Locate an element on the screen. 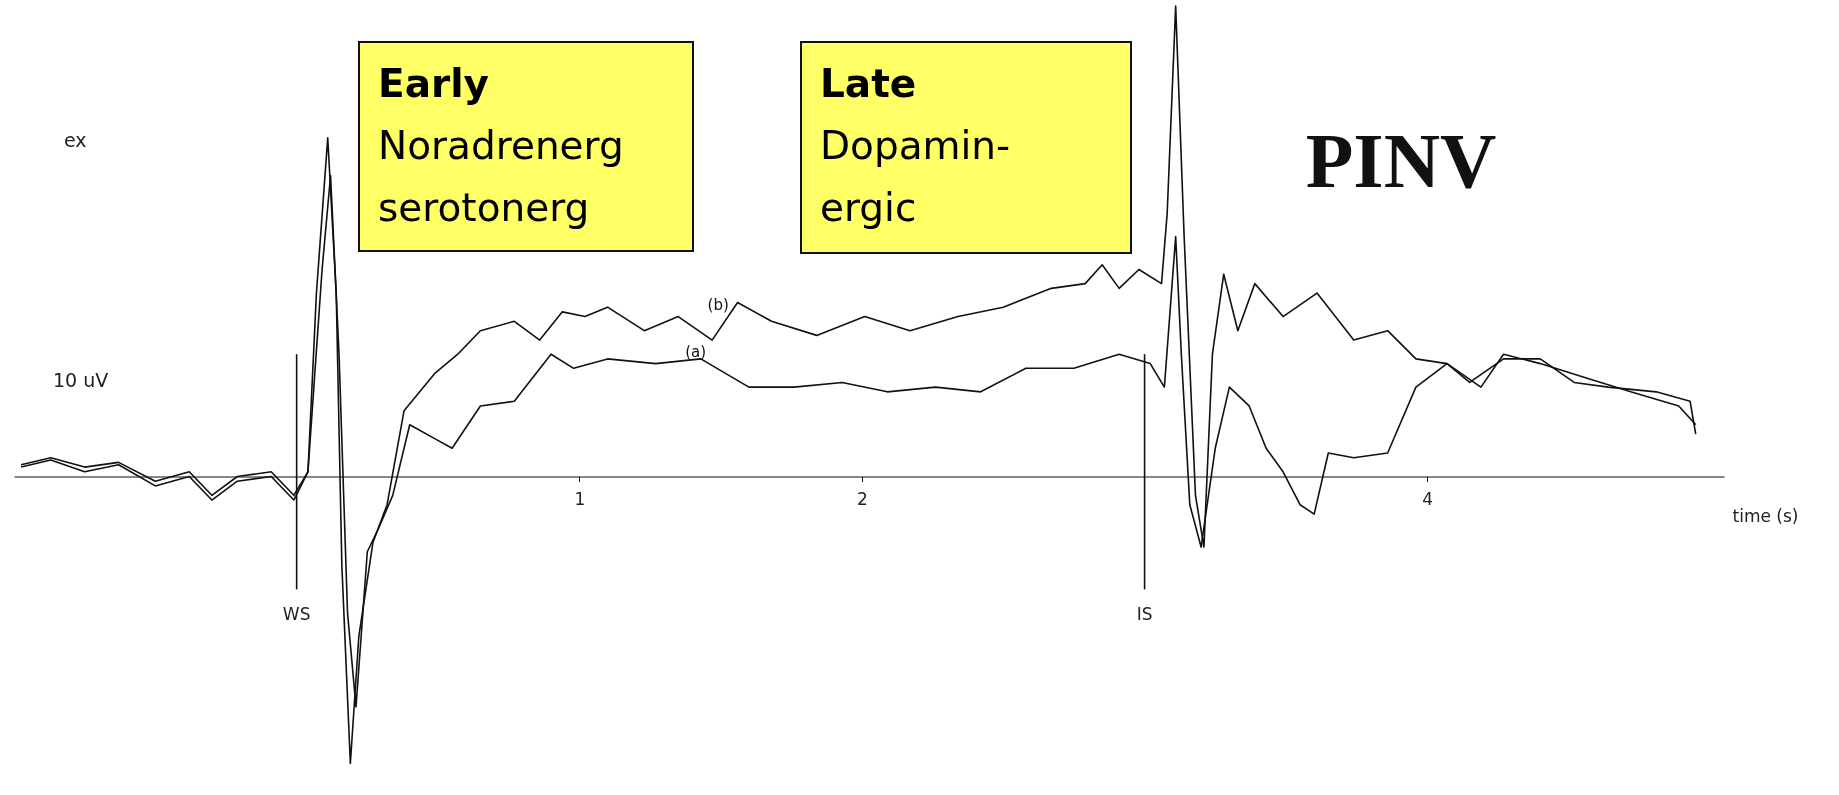 The height and width of the screenshot is (795, 1839). annotation: Early Noradrenerg serotonerg is located at coordinates (501, 146).